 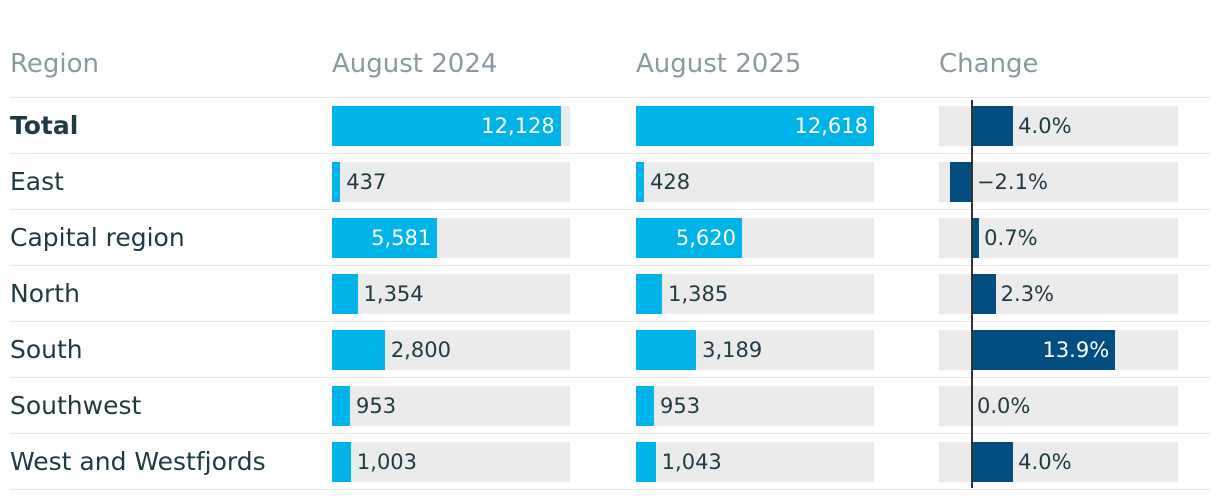 I want to click on aug2024-value-label: 2,800, so click(x=420, y=350).